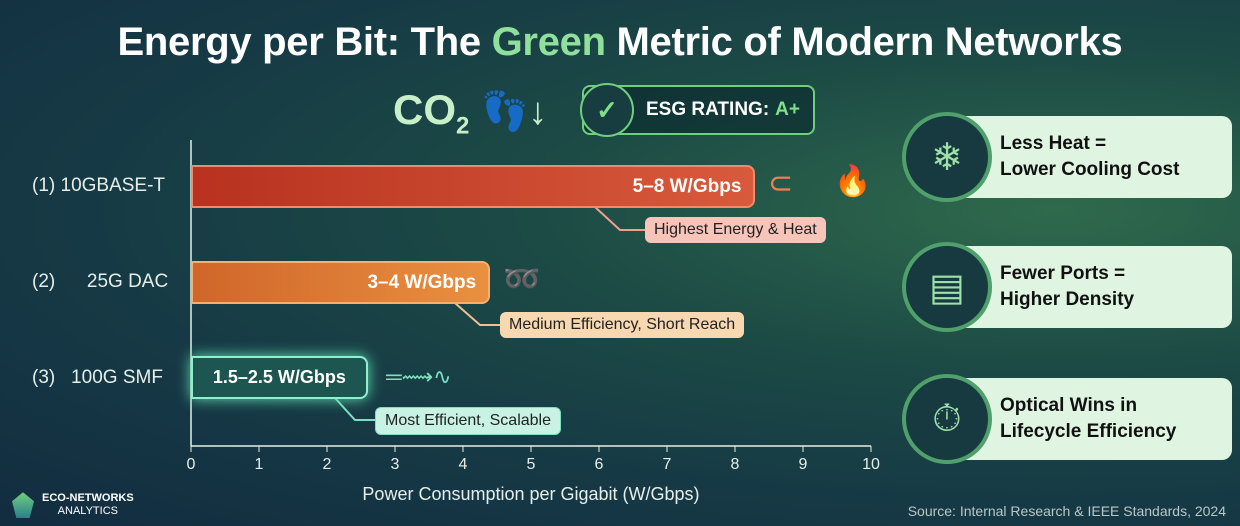 This screenshot has width=1240, height=526. What do you see at coordinates (735, 230) in the screenshot?
I see `callout-highest-energy: Highest Energy & Heat` at bounding box center [735, 230].